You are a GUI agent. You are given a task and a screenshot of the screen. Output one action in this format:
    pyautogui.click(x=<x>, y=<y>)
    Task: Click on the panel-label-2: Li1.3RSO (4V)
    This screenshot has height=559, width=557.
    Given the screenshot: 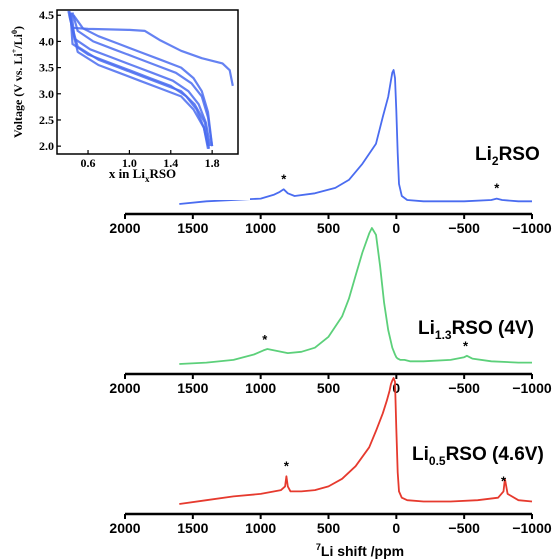 What is the action you would take?
    pyautogui.click(x=476, y=330)
    